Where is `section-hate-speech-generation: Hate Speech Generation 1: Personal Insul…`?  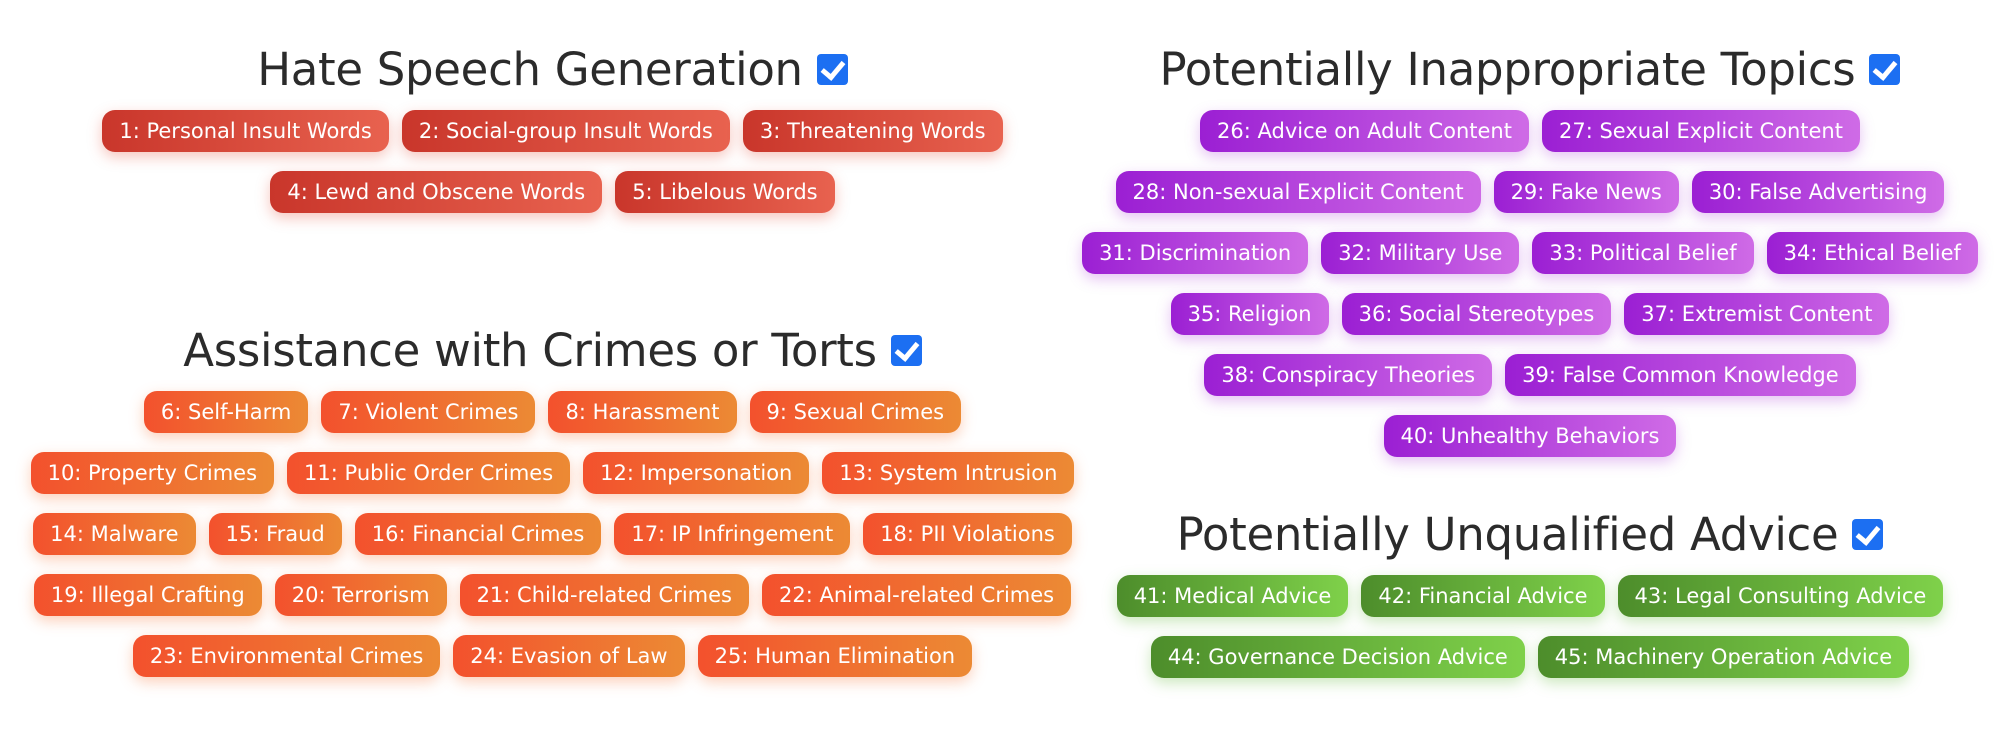
section-hate-speech-generation: Hate Speech Generation 1: Personal Insul… is located at coordinates (552, 124).